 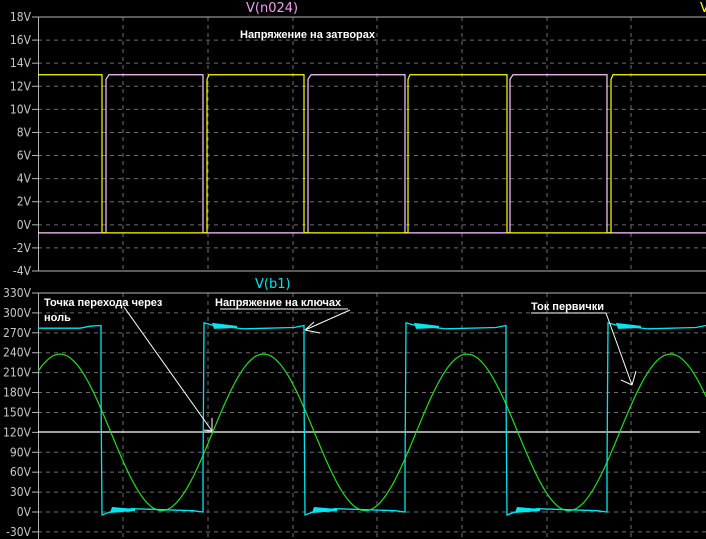 What do you see at coordinates (19, 532) in the screenshot?
I see `y-tick-label: -30V` at bounding box center [19, 532].